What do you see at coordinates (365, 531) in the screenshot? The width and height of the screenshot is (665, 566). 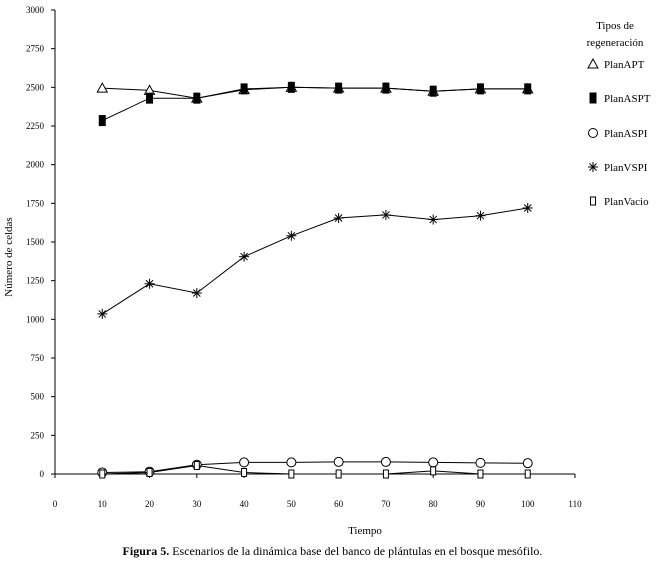 I see `x-axis-title: Tiempo` at bounding box center [365, 531].